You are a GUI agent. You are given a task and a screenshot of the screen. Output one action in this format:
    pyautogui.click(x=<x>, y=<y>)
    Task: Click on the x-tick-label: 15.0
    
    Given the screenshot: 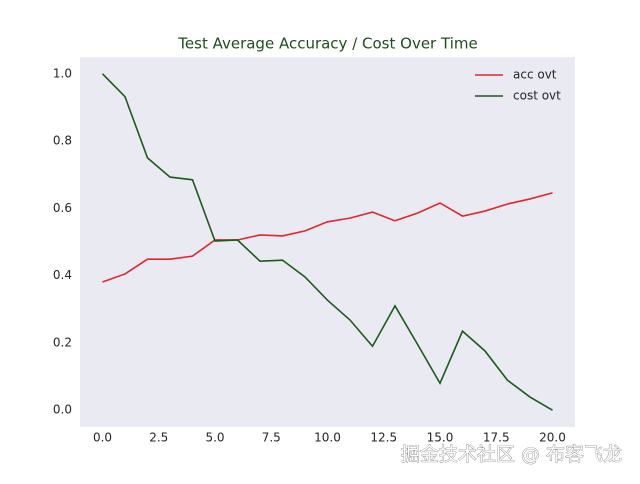 What is the action you would take?
    pyautogui.click(x=440, y=438)
    